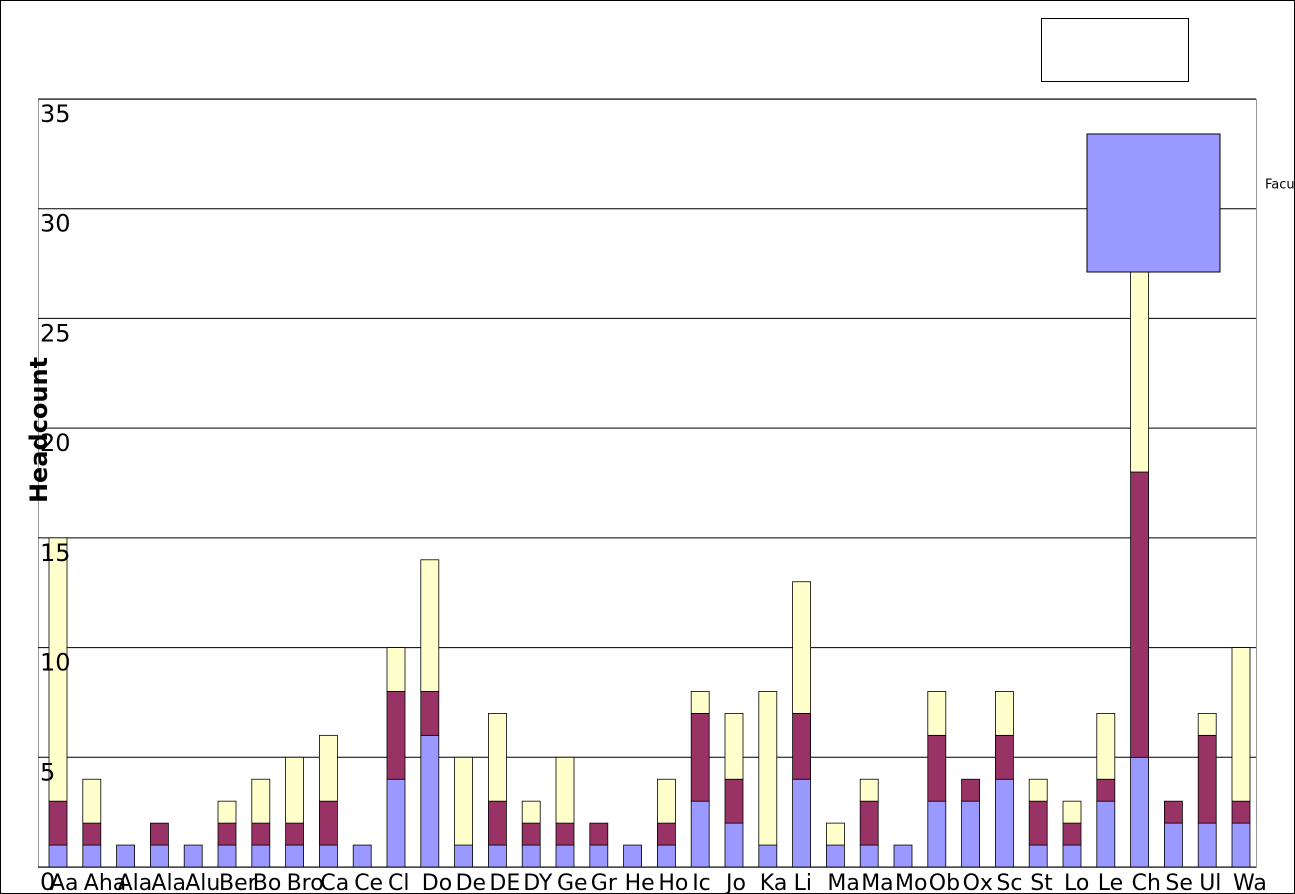 Image resolution: width=1295 pixels, height=894 pixels. Describe the element at coordinates (437, 882) in the screenshot. I see `x-tick-label: Do` at that location.